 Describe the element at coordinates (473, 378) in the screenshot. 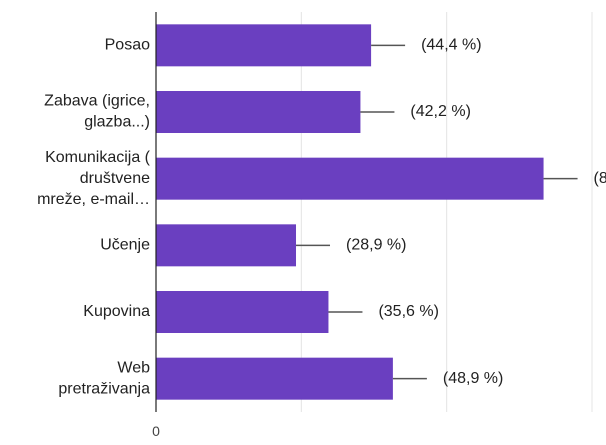

I see `data-label-5: (48,9 %)` at that location.